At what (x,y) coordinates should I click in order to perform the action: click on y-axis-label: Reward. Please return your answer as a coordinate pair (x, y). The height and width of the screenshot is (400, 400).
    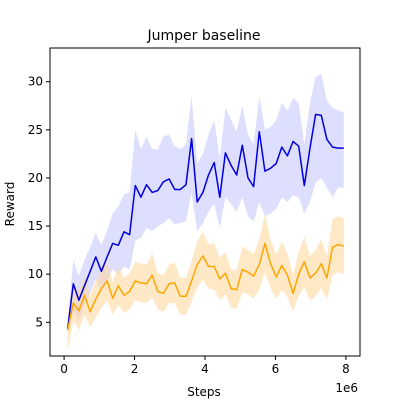
    Looking at the image, I should click on (10, 204).